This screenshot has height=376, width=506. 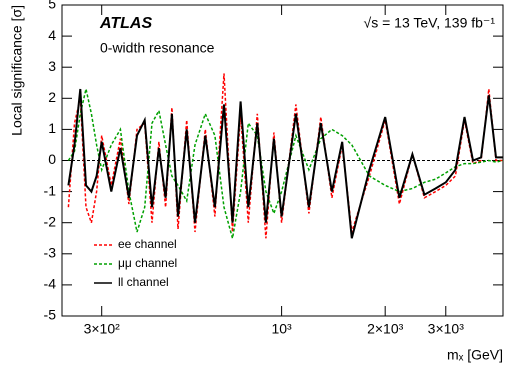 I want to click on model-label: 0-width resonance, so click(x=157, y=48).